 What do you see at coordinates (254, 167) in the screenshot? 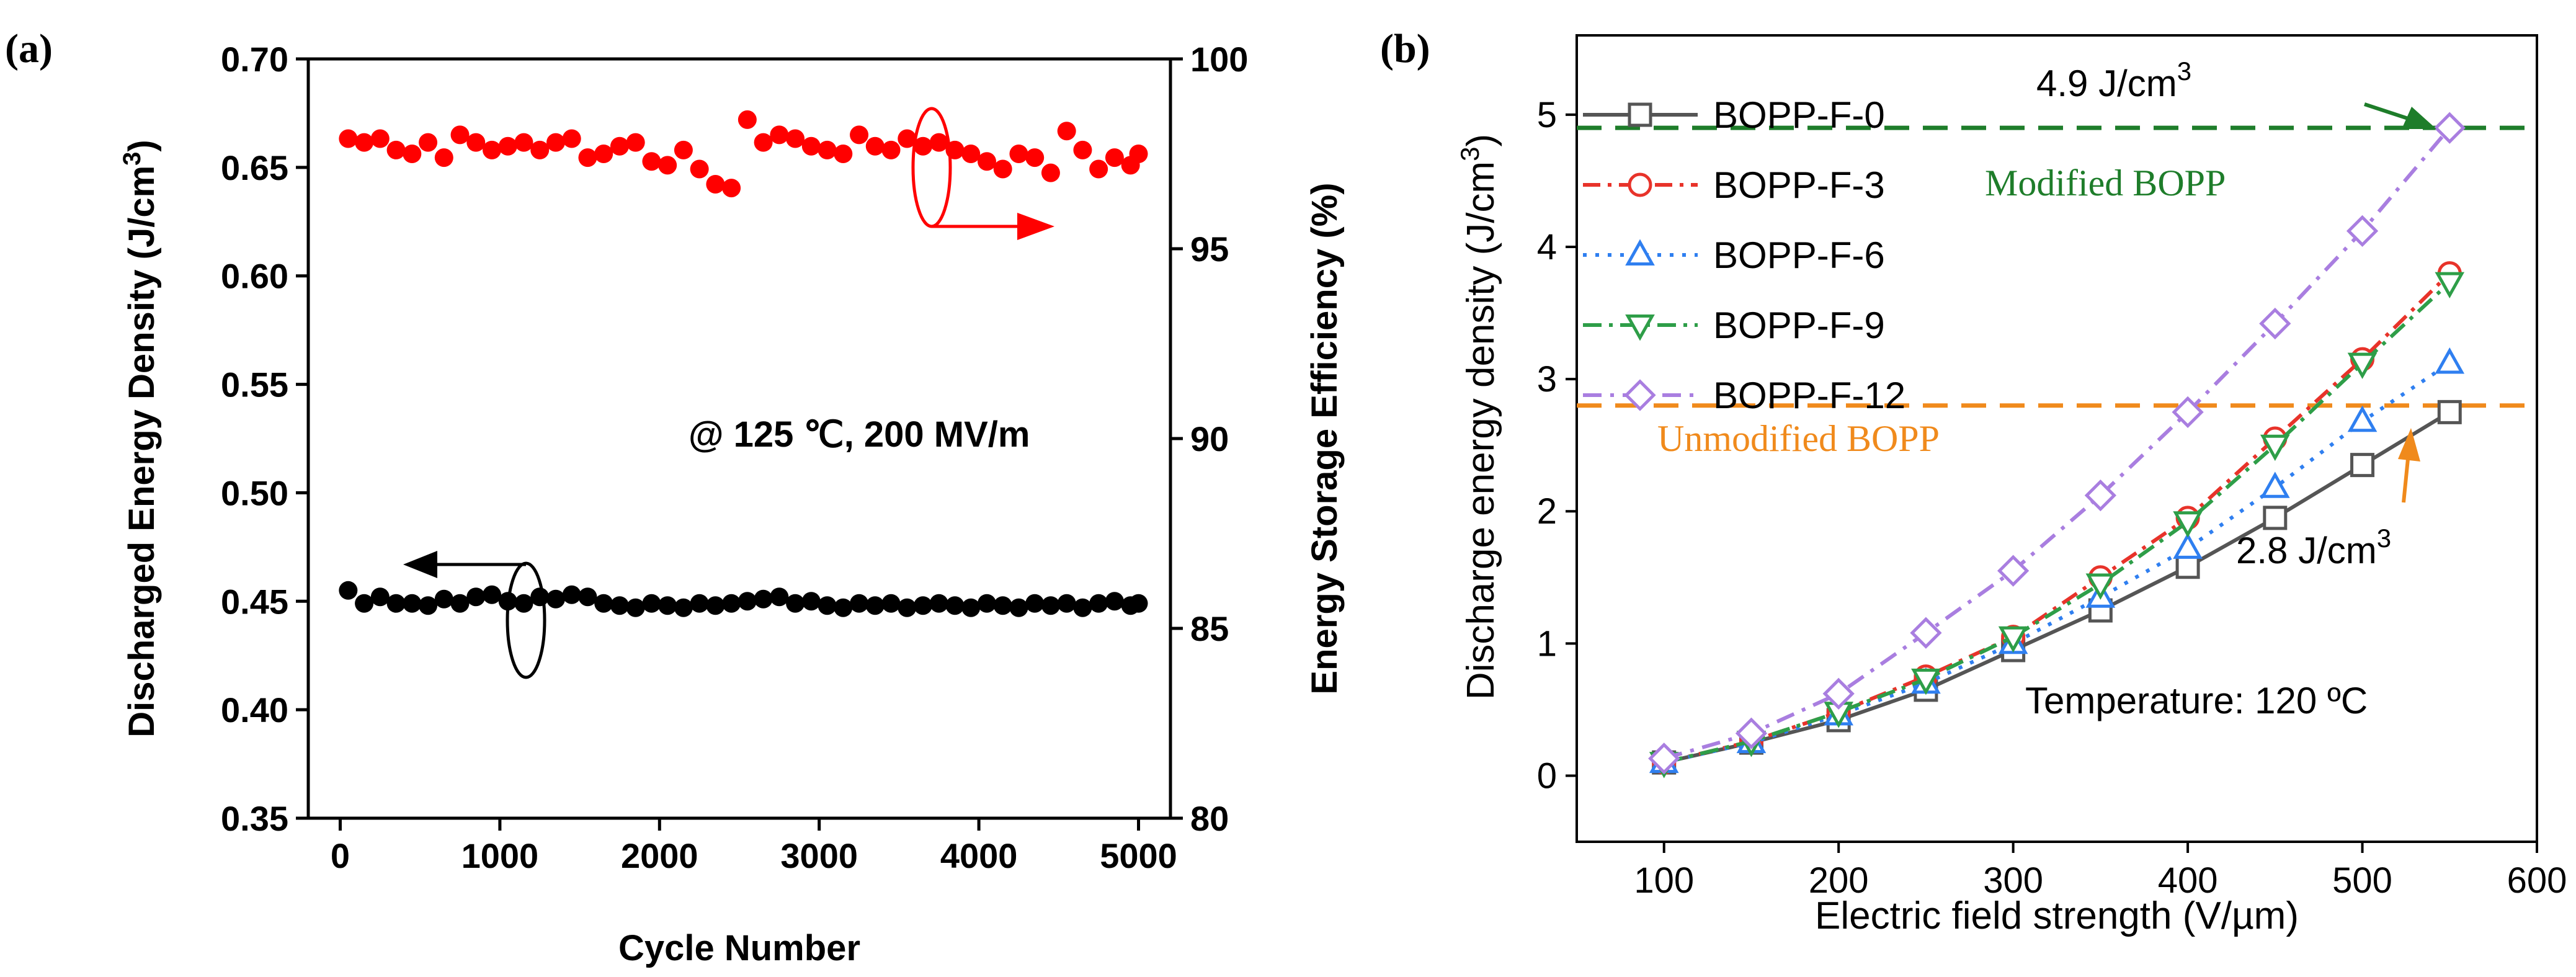
I see `panel-a-y-left-tick-label: 0.65` at bounding box center [254, 167].